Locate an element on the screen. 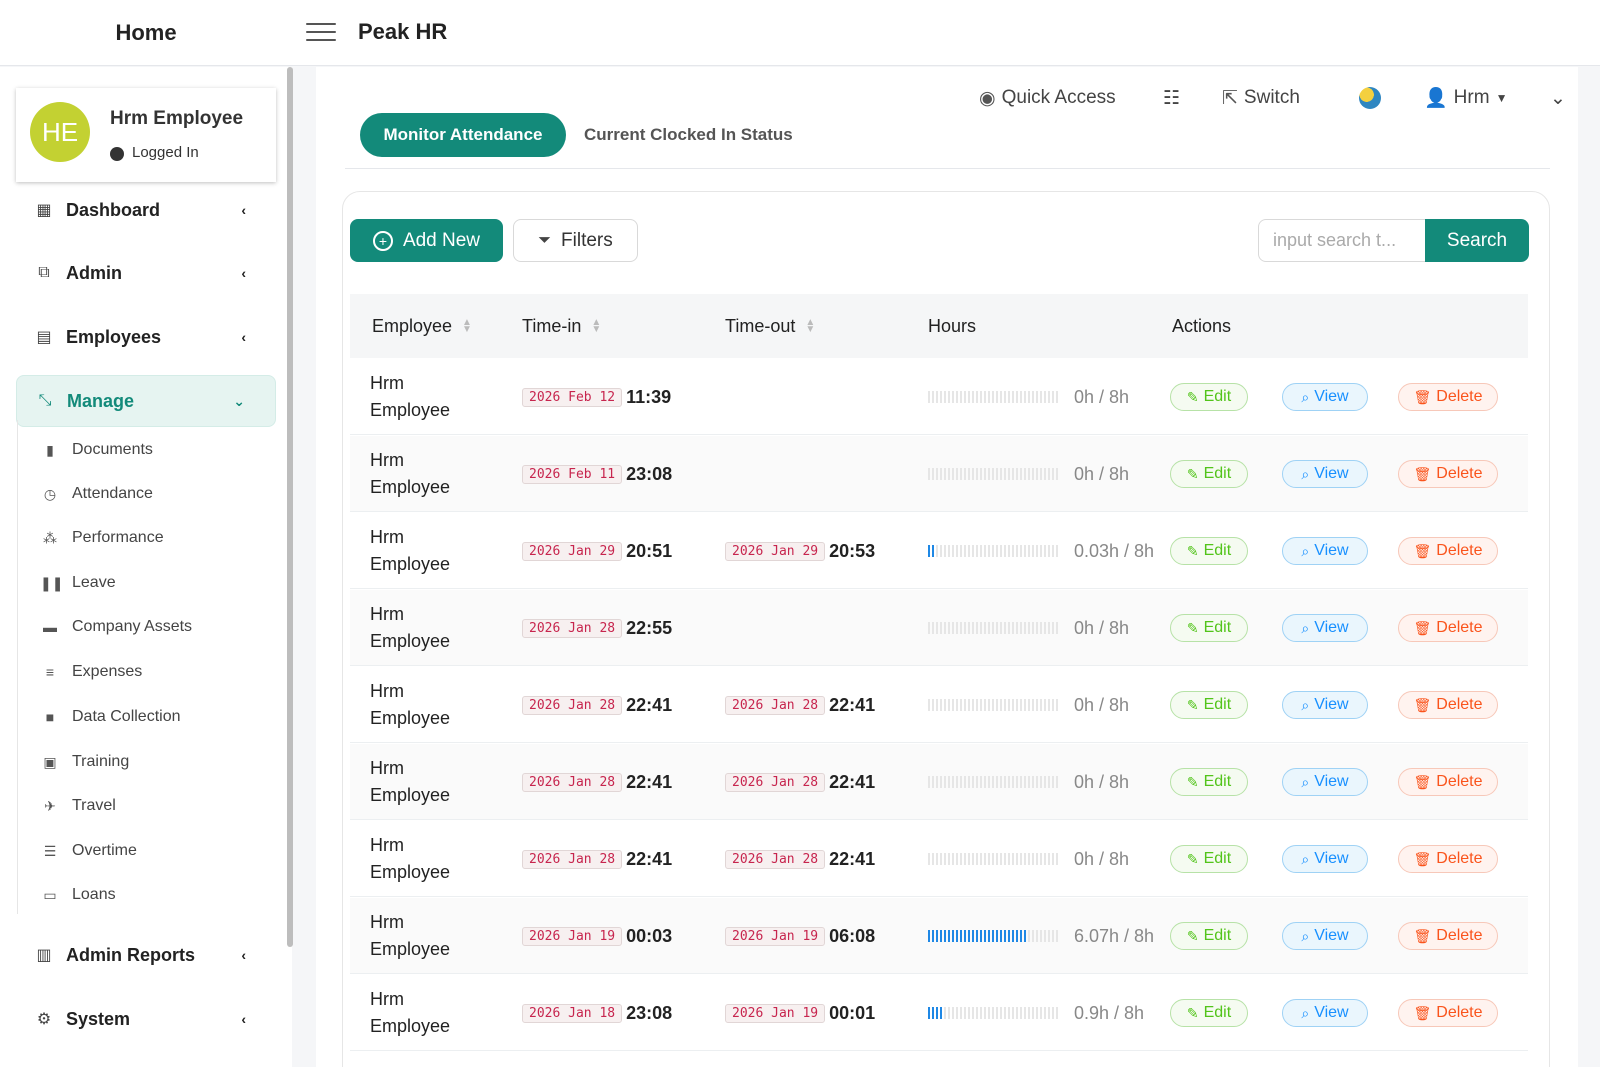 The height and width of the screenshot is (1067, 1600). column-employee: Employee ▲ ▼ is located at coordinates (422, 326).